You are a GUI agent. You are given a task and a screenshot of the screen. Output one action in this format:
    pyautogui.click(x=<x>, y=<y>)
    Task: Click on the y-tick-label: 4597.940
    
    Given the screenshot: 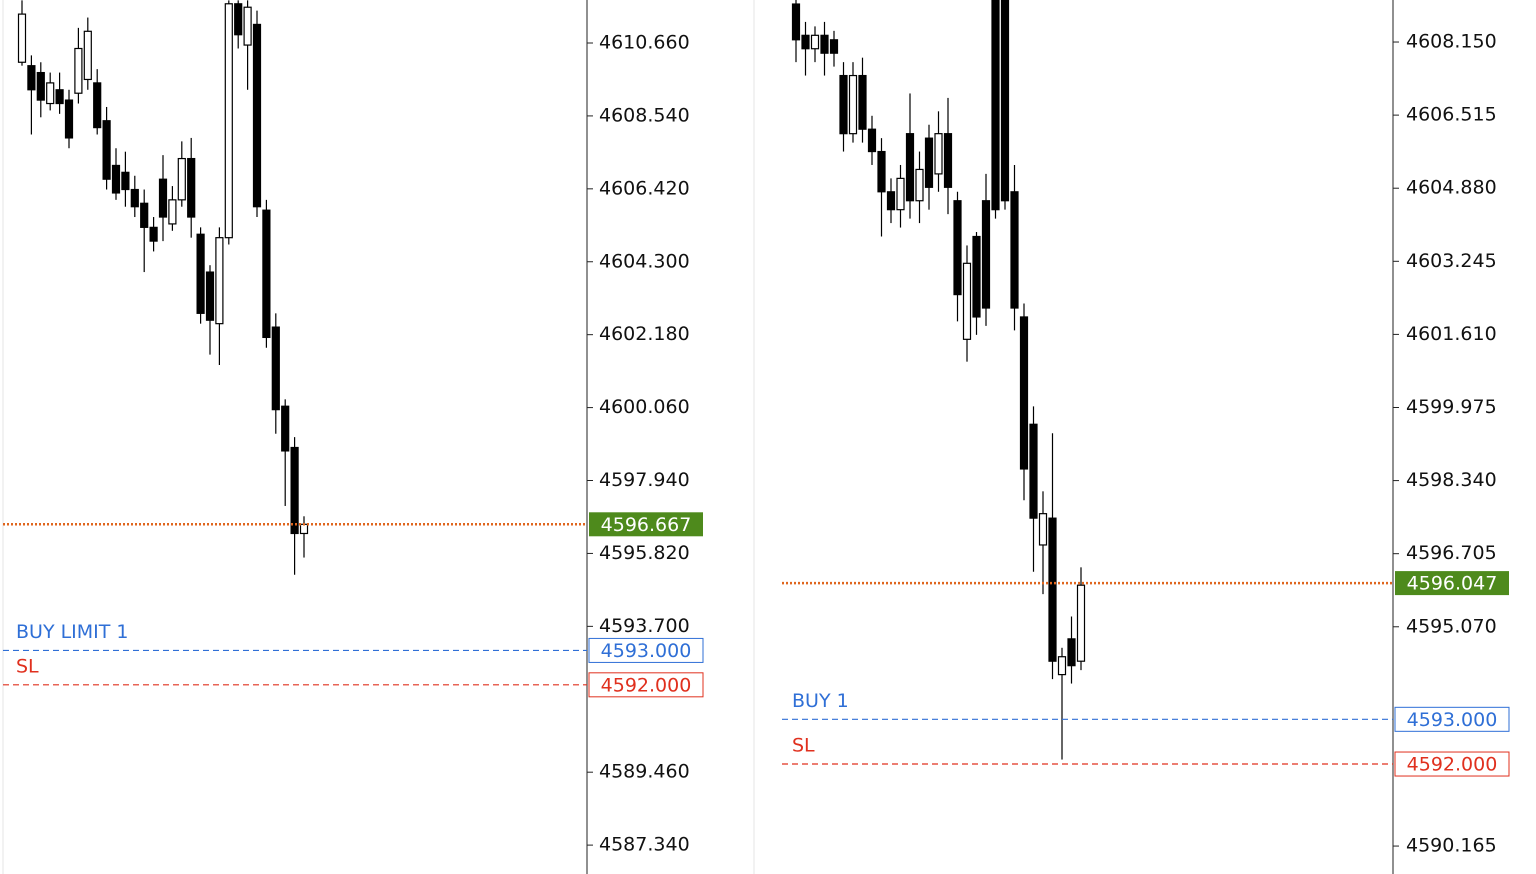 What is the action you would take?
    pyautogui.click(x=644, y=480)
    